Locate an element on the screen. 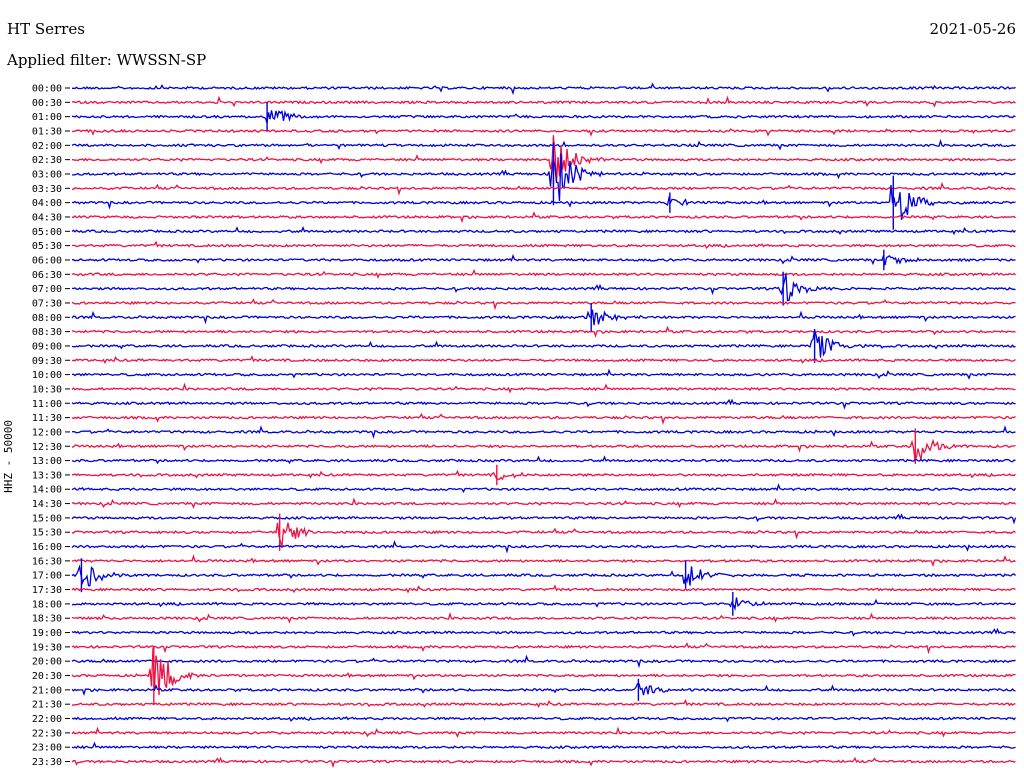  row-tick-label: 17:30 is located at coordinates (47, 590).